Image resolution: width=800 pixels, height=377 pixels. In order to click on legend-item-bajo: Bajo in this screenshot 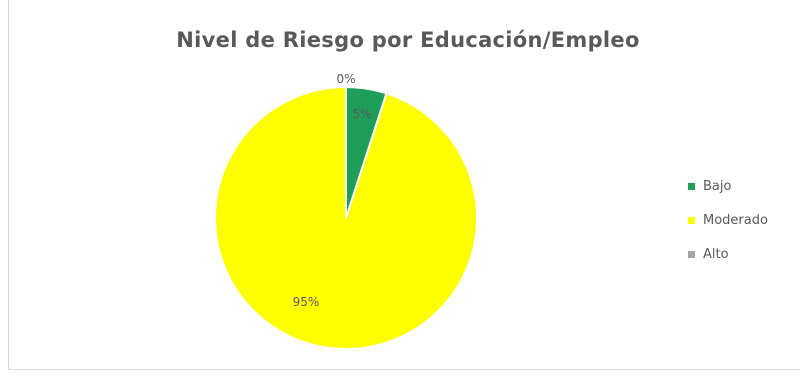, I will do `click(728, 186)`.